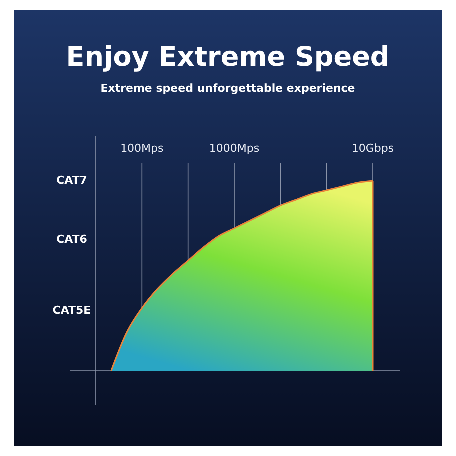 This screenshot has height=456, width=456. I want to click on x-tick-label: 100Mps, so click(142, 148).